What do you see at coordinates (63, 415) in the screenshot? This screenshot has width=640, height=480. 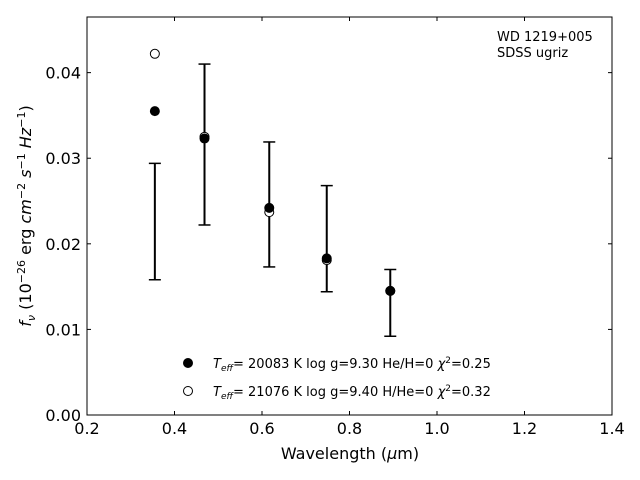 I see `y-tick-label: 0.00` at bounding box center [63, 415].